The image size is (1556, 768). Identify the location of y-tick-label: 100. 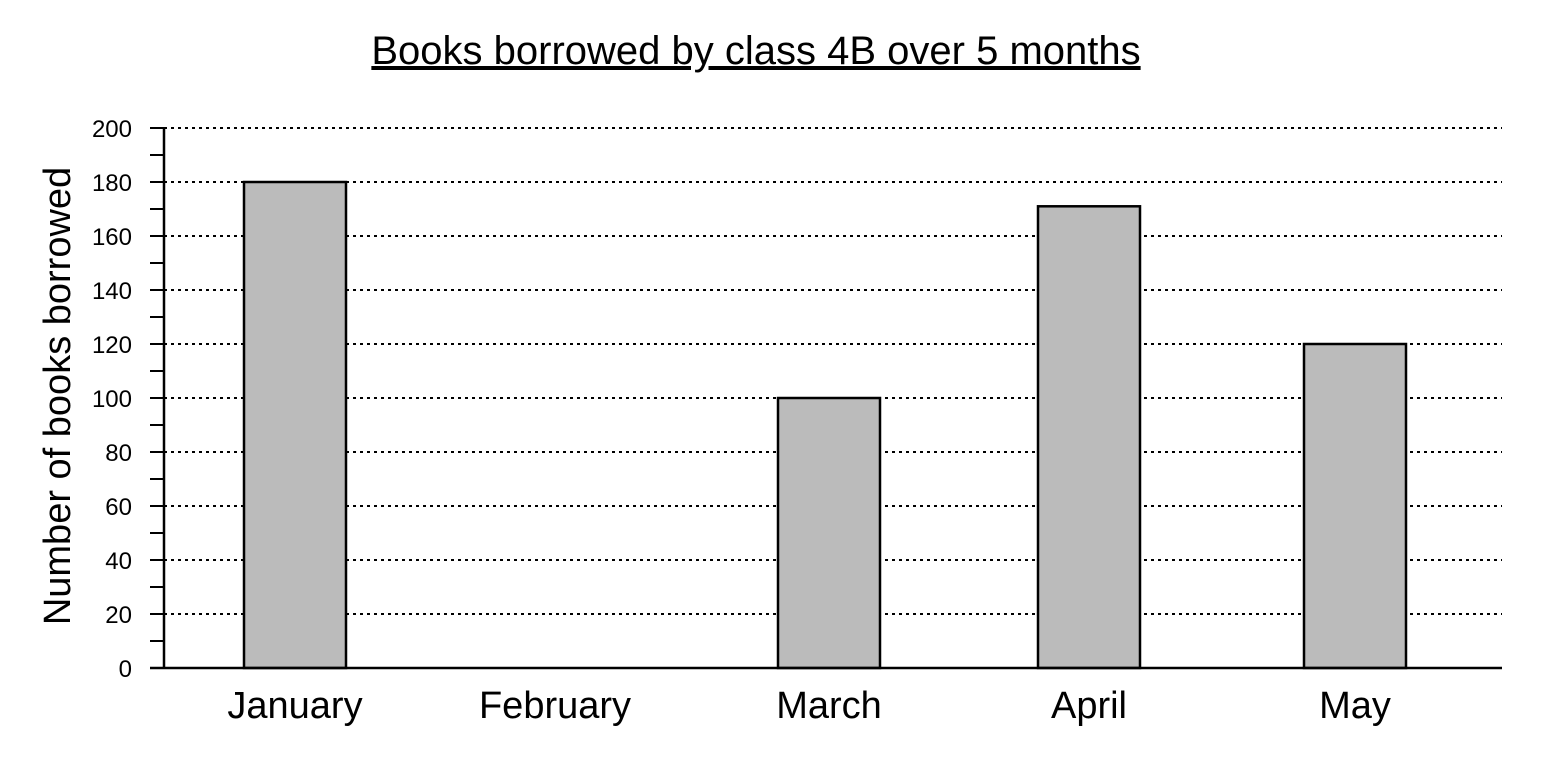
(112, 399).